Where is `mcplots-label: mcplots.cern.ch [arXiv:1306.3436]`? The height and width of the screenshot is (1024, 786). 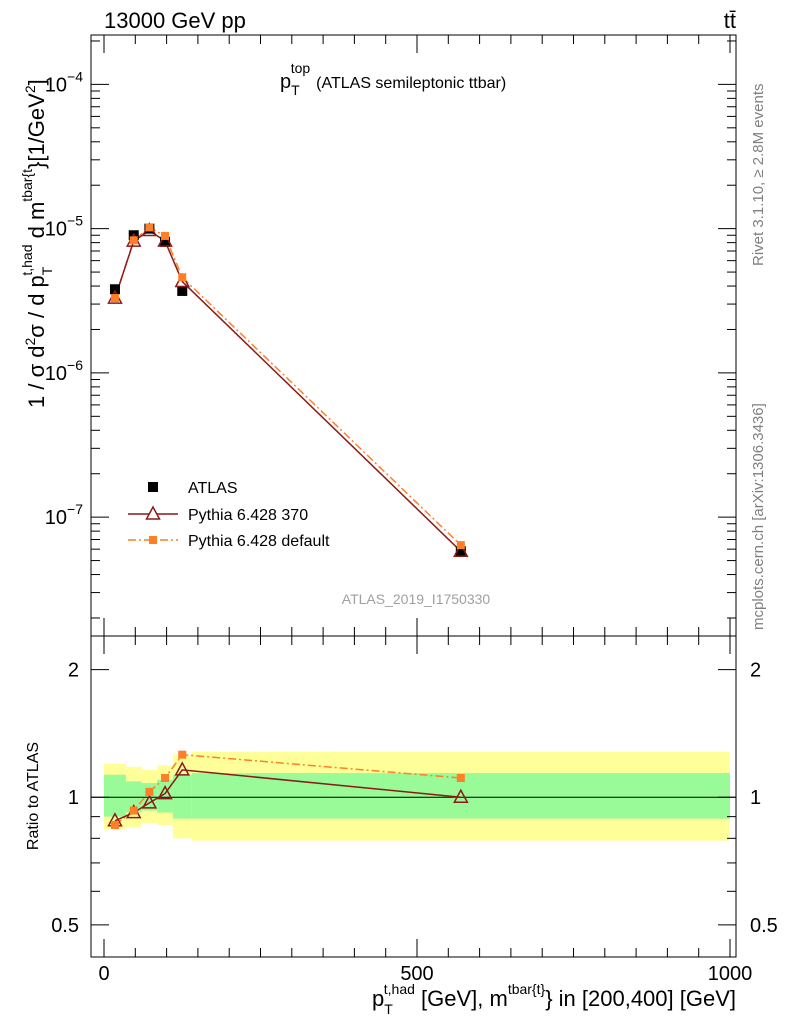 mcplots-label: mcplots.cern.ch [arXiv:1306.3436] is located at coordinates (758, 516).